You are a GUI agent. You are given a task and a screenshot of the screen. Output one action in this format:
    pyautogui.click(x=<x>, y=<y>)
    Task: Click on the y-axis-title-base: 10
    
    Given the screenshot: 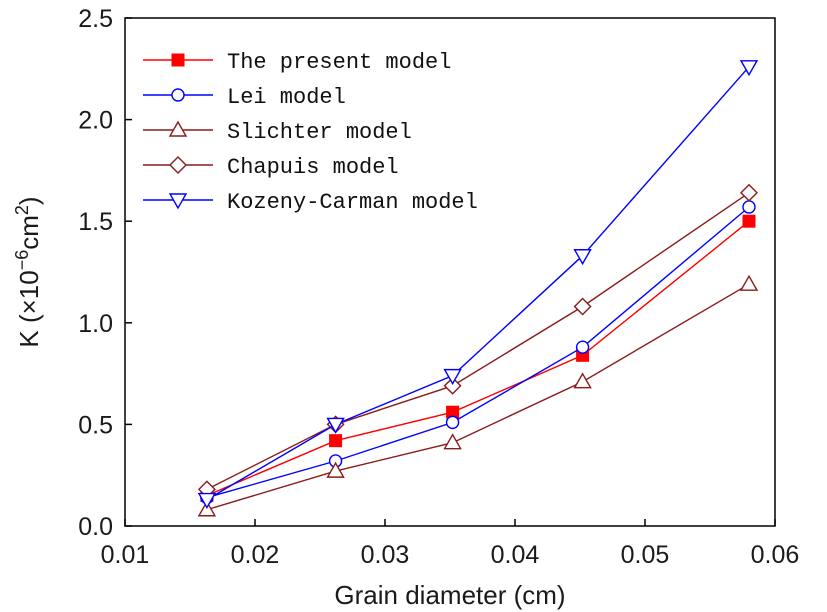 What is the action you would take?
    pyautogui.click(x=29, y=284)
    